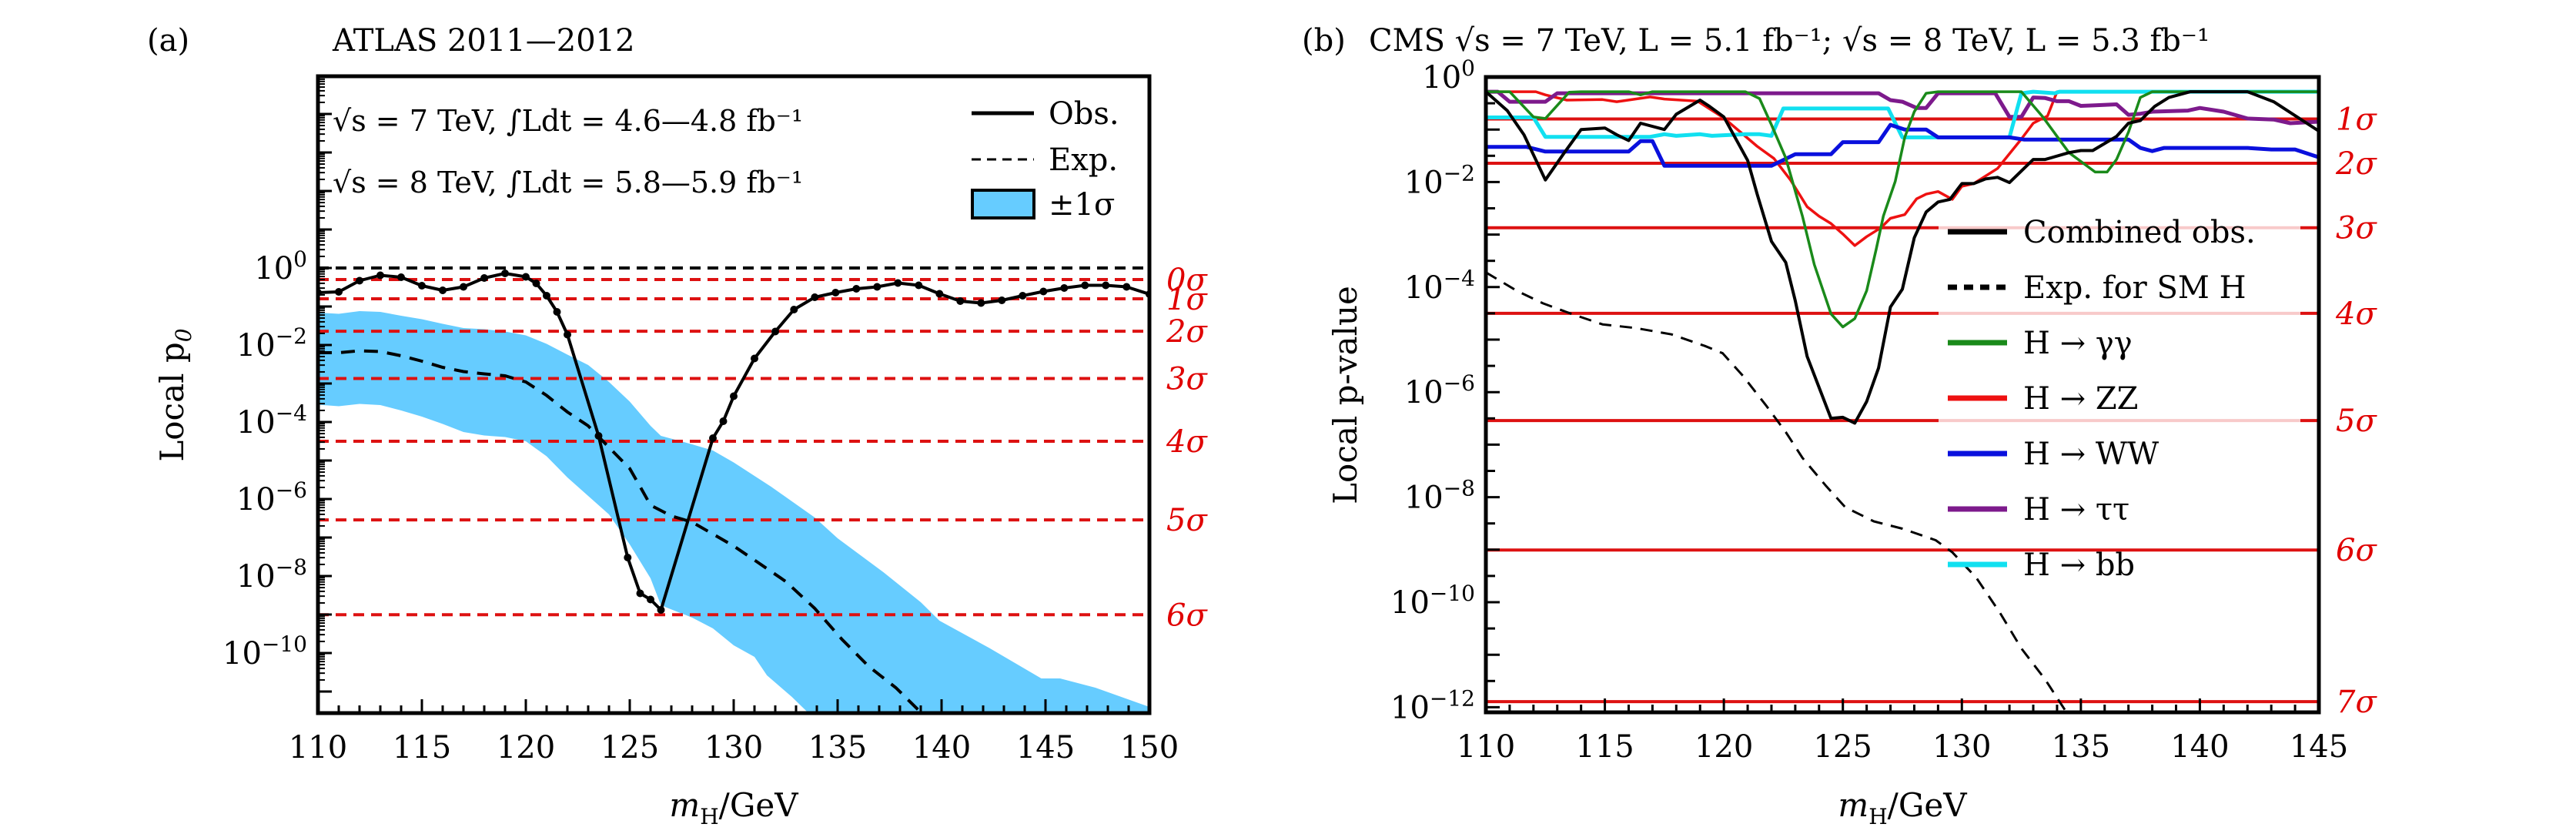 The image size is (2576, 834). I want to click on x-tick-label: 145, so click(2319, 747).